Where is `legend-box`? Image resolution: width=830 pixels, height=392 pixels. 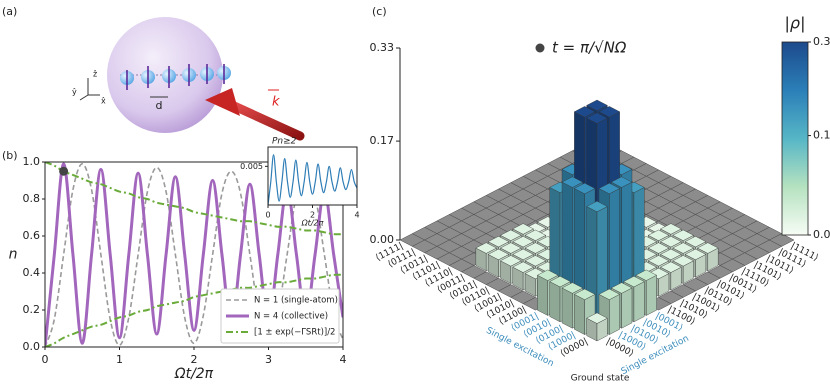 legend-box is located at coordinates (280, 316).